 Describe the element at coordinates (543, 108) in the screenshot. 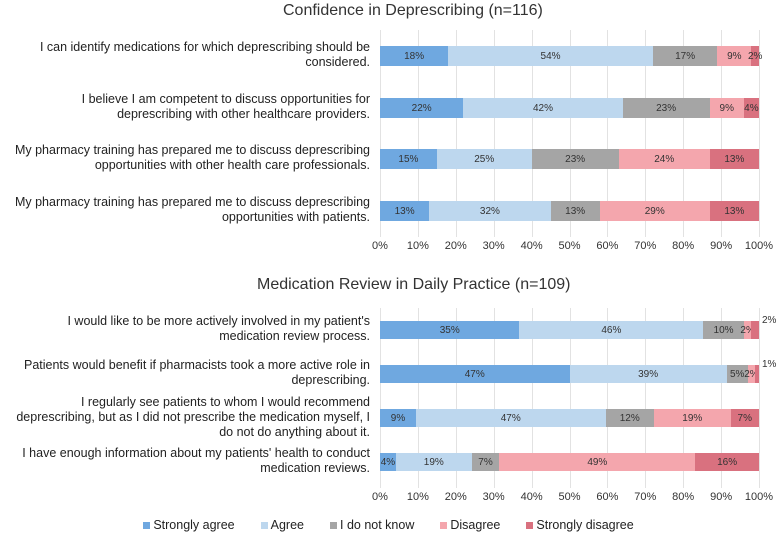

I see `bar-segment-agree: 42%` at that location.